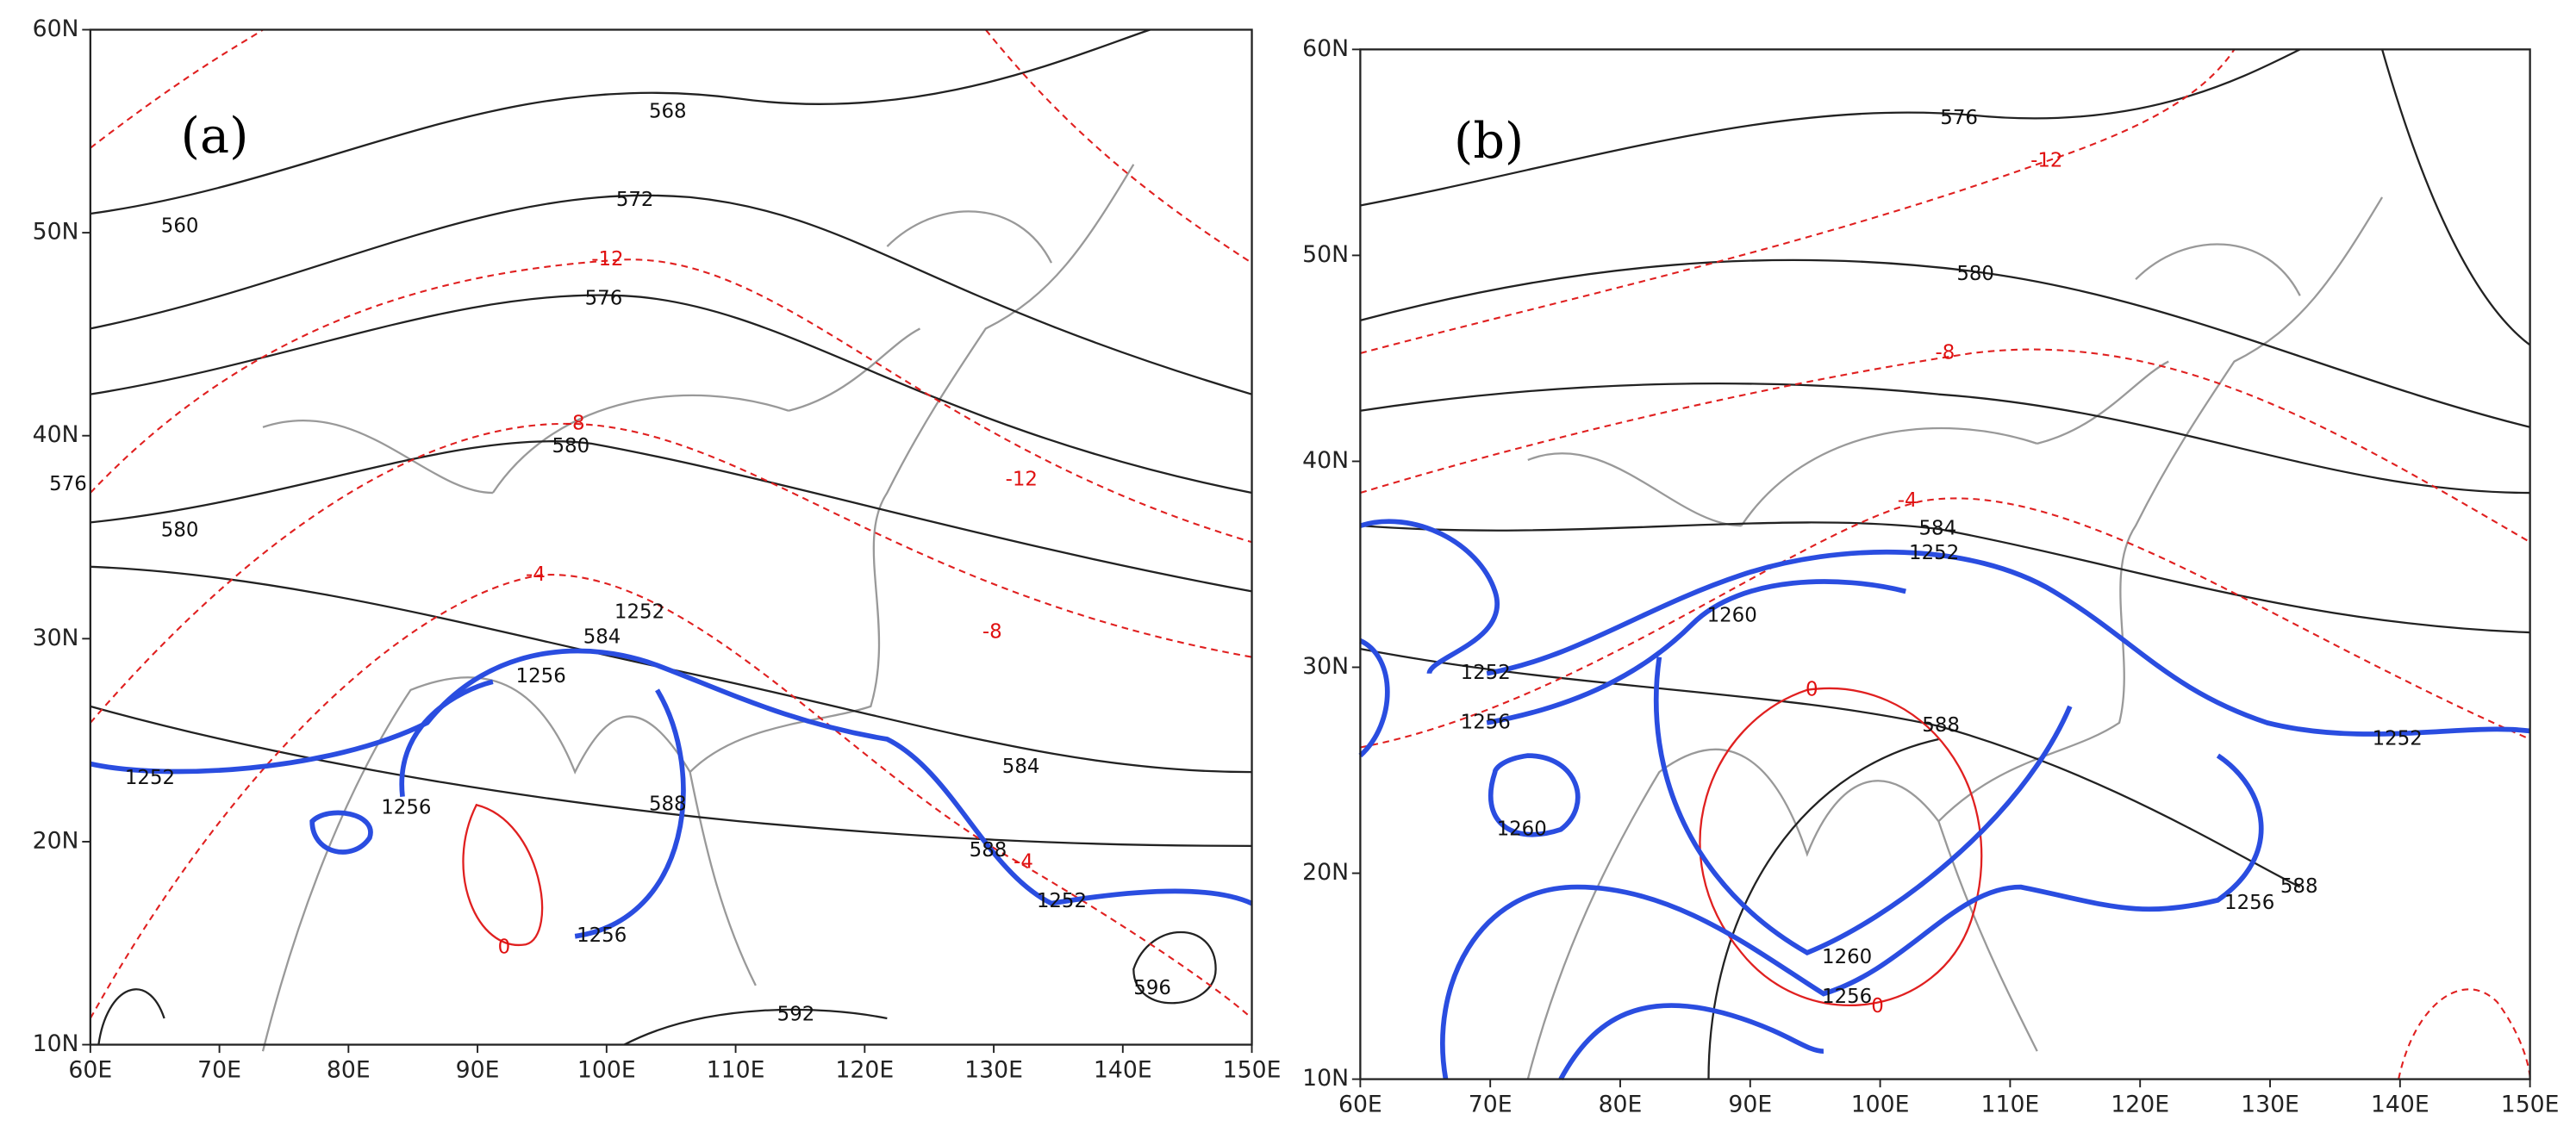 The width and height of the screenshot is (2576, 1145). Describe the element at coordinates (1152, 988) in the screenshot. I see `height-label: 596` at that location.